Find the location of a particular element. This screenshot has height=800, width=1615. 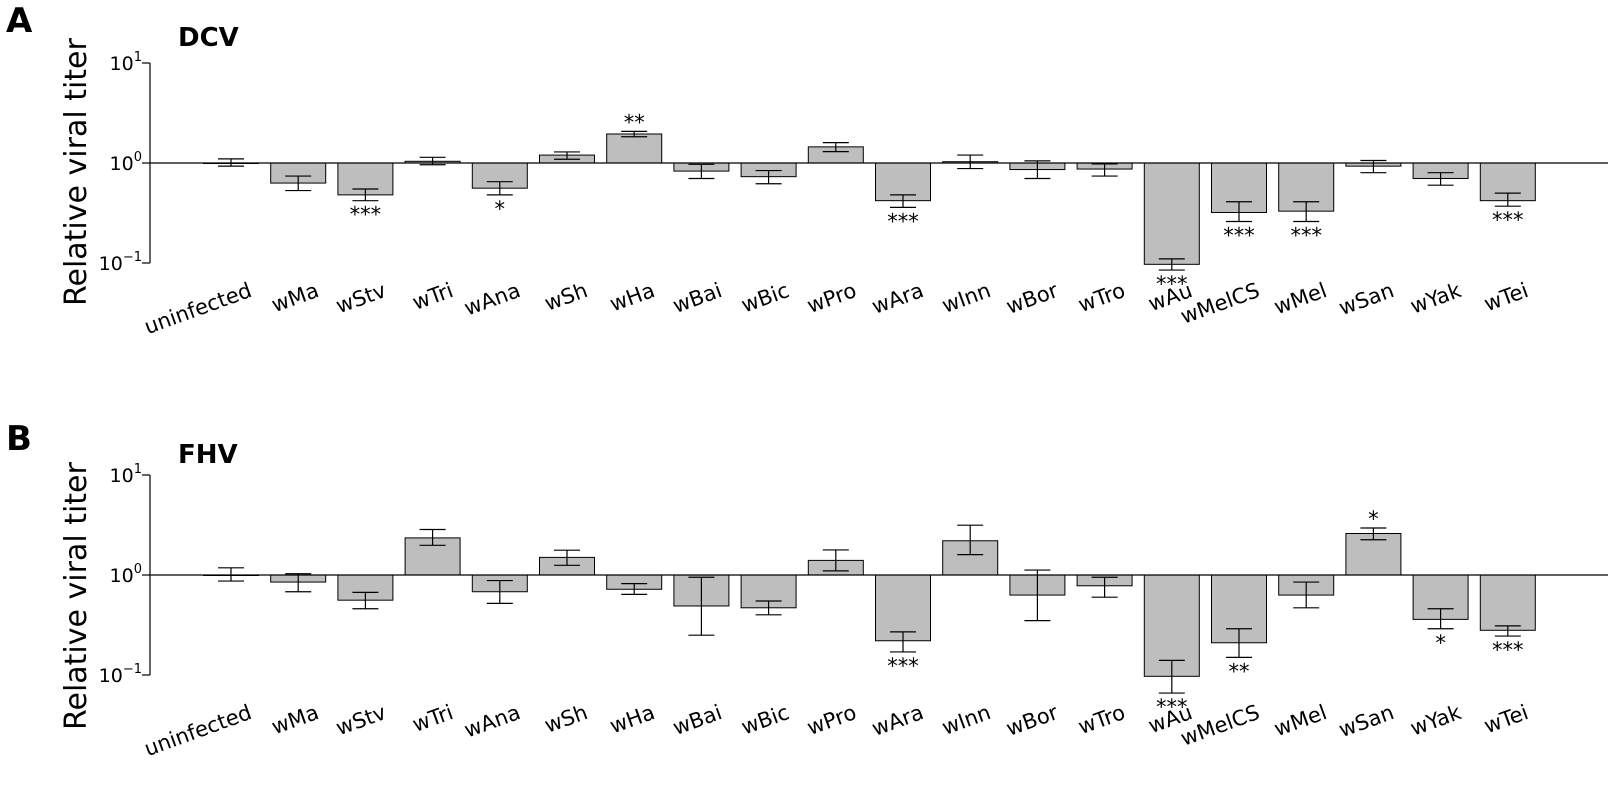

significance-label-wYak: * is located at coordinates (1440, 643).